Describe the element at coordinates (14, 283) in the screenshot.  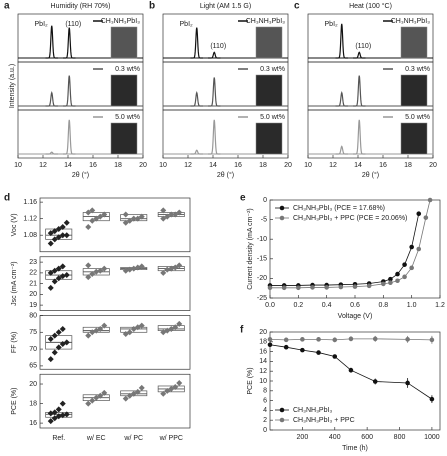
I see `y-axis-label: Jsc (mA cm⁻²)` at that location.